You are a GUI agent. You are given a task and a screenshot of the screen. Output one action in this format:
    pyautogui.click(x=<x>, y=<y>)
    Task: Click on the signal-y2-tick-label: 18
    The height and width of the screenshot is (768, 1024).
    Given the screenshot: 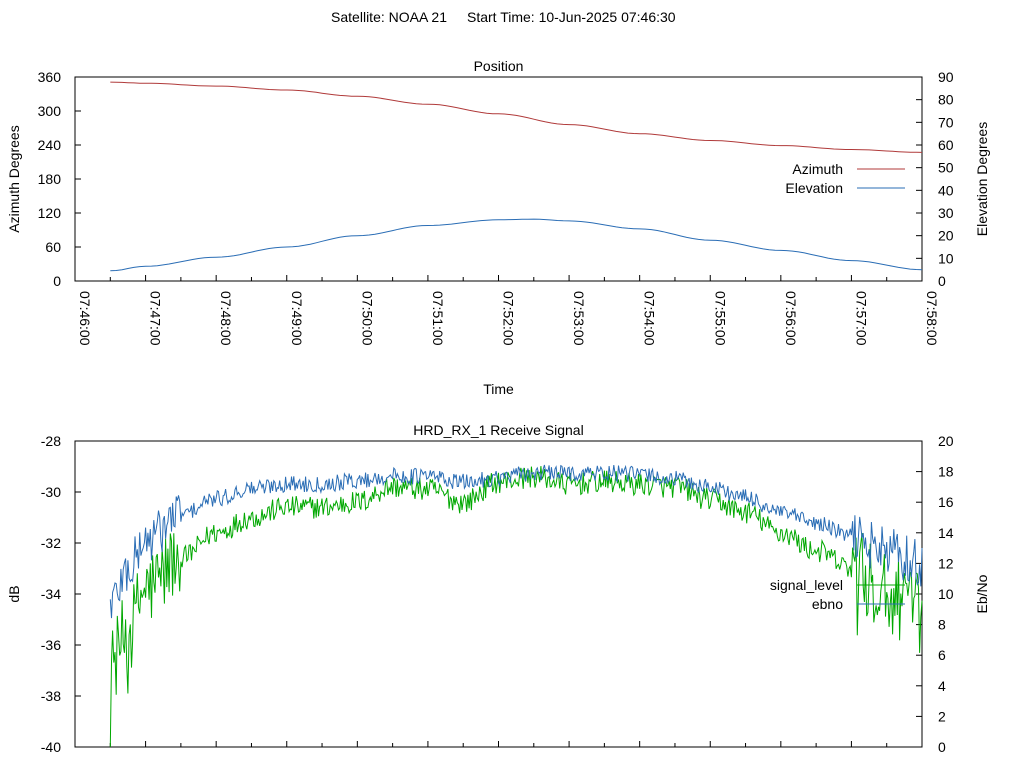 What is the action you would take?
    pyautogui.click(x=946, y=472)
    